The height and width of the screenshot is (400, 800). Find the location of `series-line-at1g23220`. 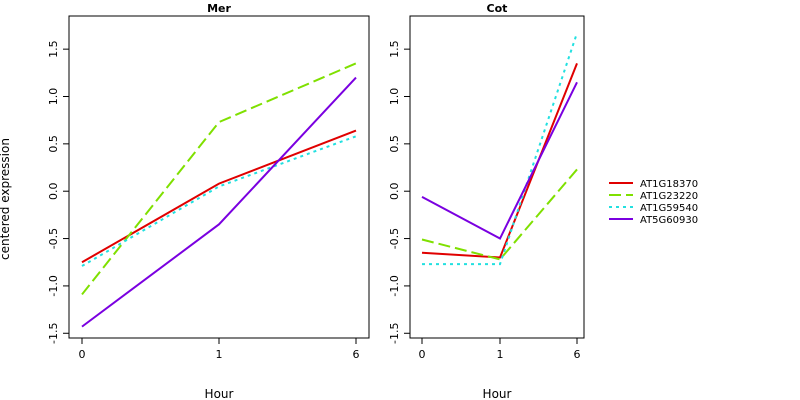

series-line-at1g23220 is located at coordinates (499, 214).